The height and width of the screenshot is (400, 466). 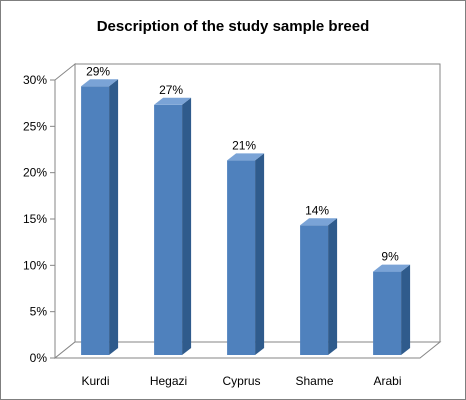 What do you see at coordinates (233, 26) in the screenshot?
I see `chart-title: Description of the study sample breed` at bounding box center [233, 26].